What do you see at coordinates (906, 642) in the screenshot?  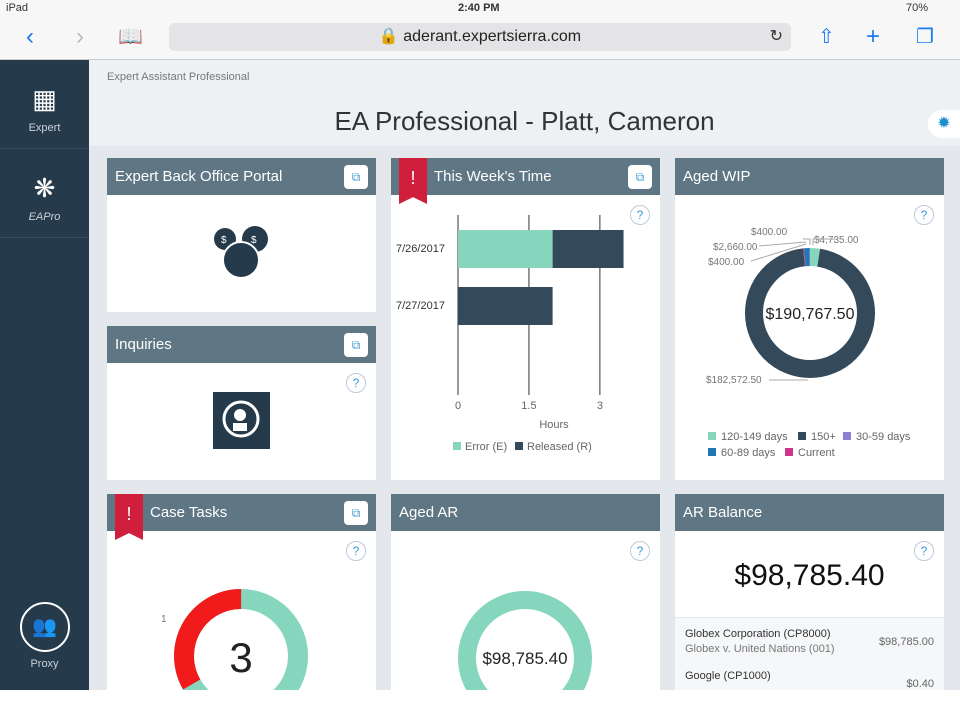 I see `amount: $98,785.00` at bounding box center [906, 642].